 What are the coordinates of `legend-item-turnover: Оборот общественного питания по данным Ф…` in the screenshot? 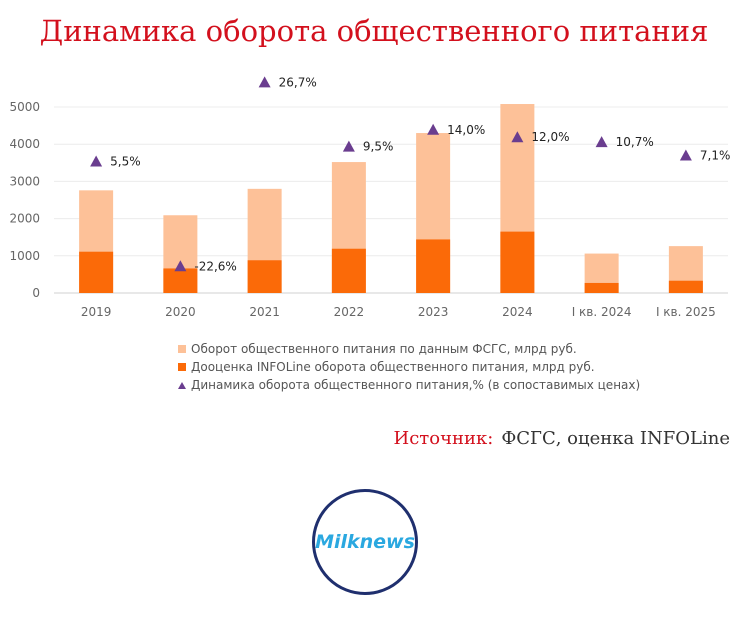 It's located at (409, 349).